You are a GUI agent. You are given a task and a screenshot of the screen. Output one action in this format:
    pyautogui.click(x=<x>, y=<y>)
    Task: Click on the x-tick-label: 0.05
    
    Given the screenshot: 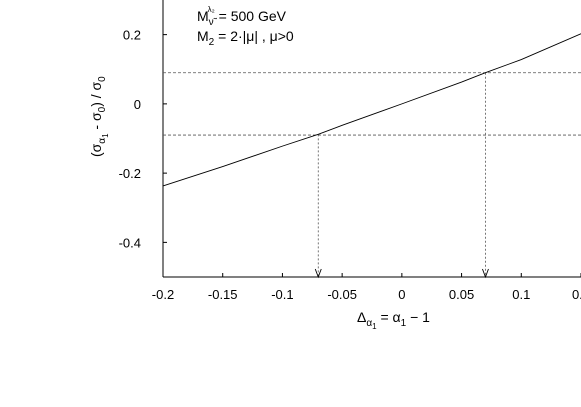 What is the action you would take?
    pyautogui.click(x=461, y=294)
    